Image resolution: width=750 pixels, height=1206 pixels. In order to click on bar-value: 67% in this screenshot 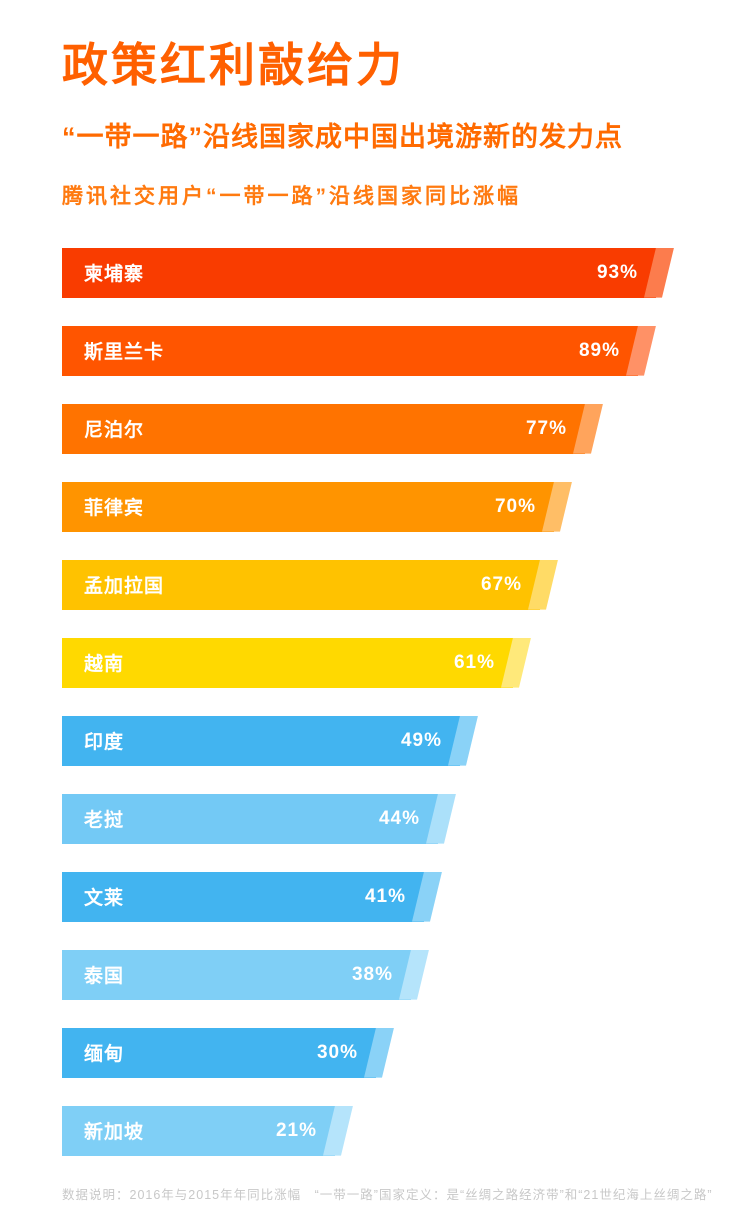, I will do `click(501, 584)`.